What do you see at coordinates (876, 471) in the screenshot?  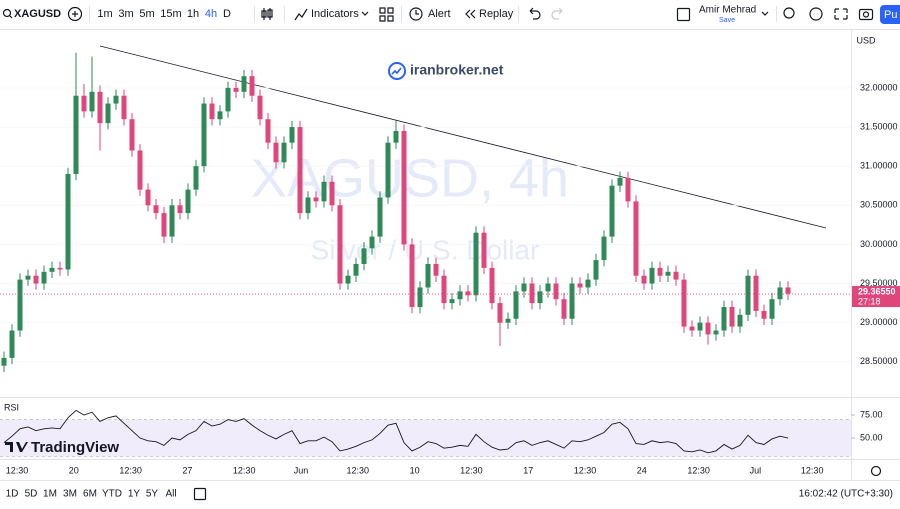 I see `time-axis-settings` at bounding box center [876, 471].